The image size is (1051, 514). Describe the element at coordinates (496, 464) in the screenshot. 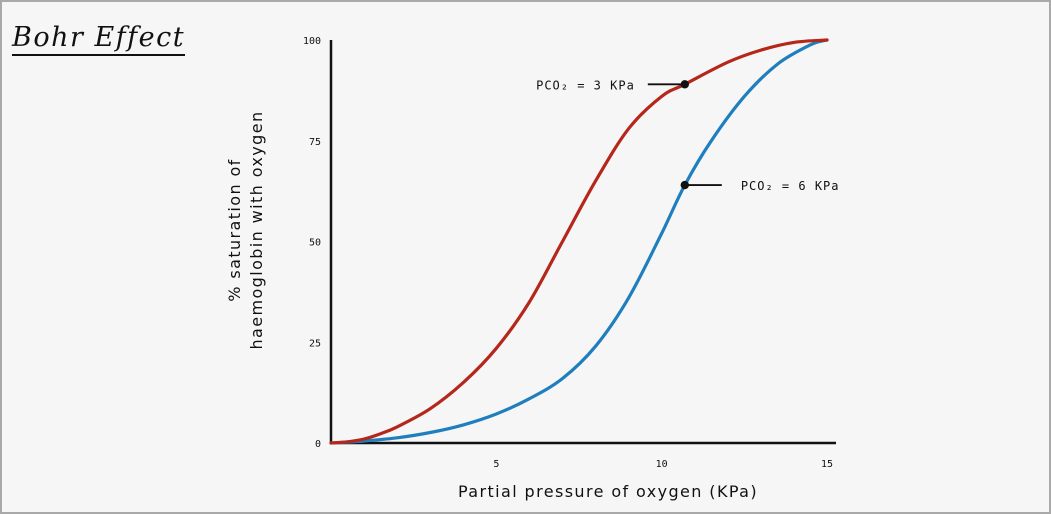

I see `x-tick-label: 5` at that location.